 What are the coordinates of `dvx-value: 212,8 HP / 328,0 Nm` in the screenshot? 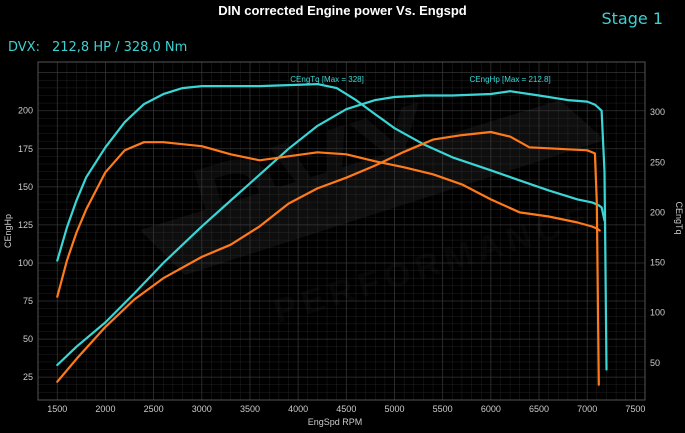 It's located at (119, 47).